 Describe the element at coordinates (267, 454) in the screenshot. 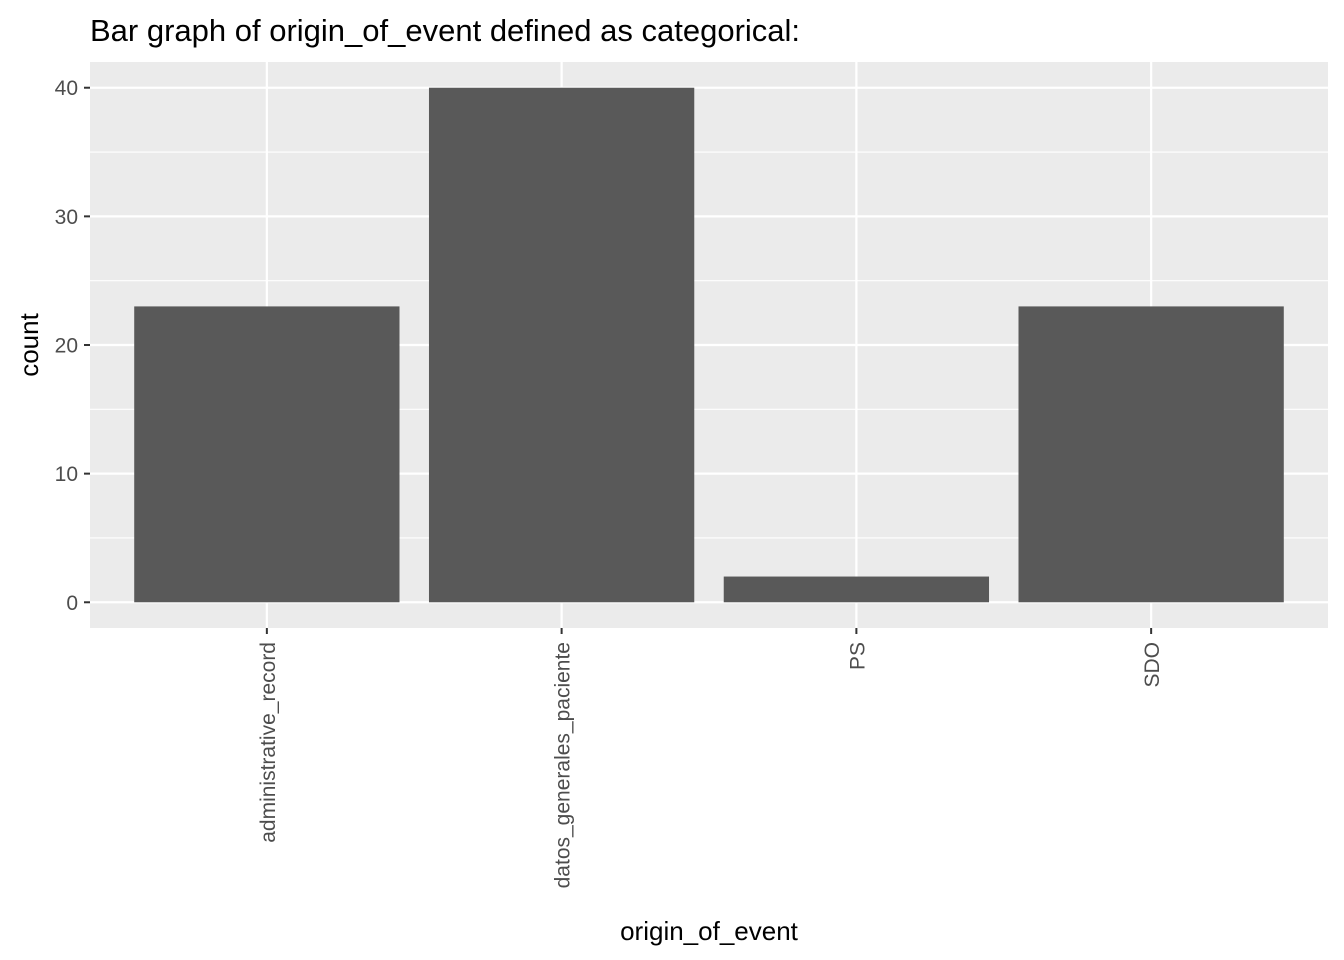

I see `bar-administrative_record` at that location.